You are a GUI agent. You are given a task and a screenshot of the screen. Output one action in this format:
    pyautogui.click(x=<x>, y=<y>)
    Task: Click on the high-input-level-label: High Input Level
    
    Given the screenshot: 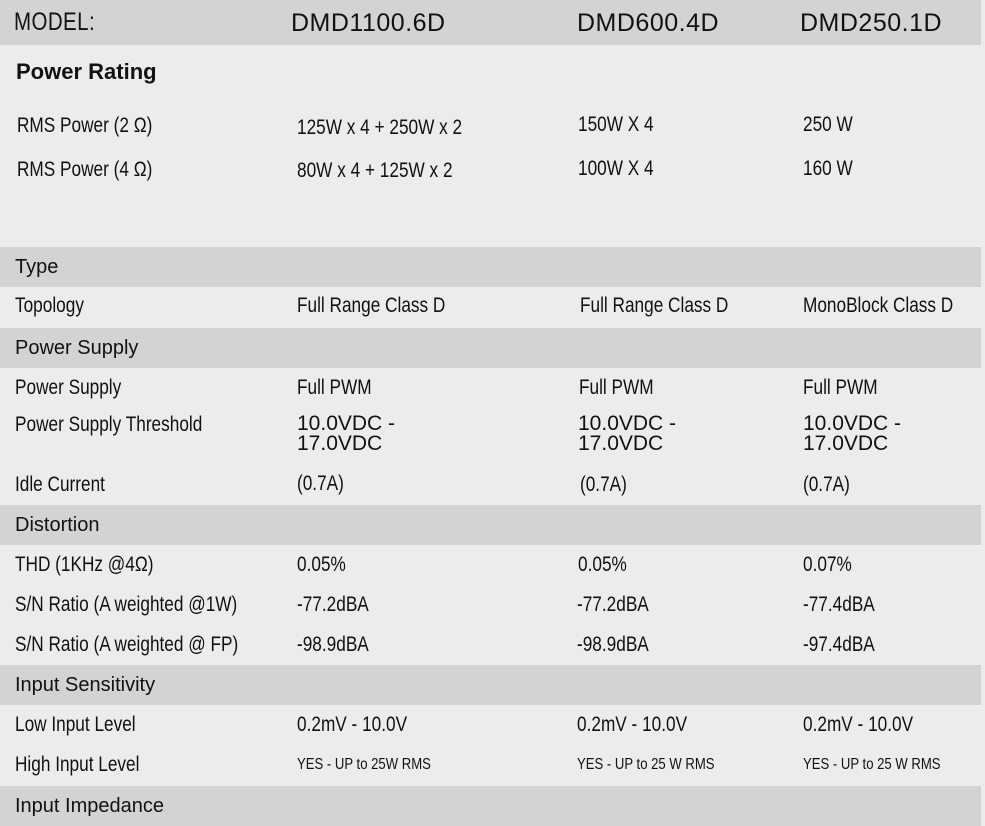 What is the action you would take?
    pyautogui.click(x=77, y=764)
    